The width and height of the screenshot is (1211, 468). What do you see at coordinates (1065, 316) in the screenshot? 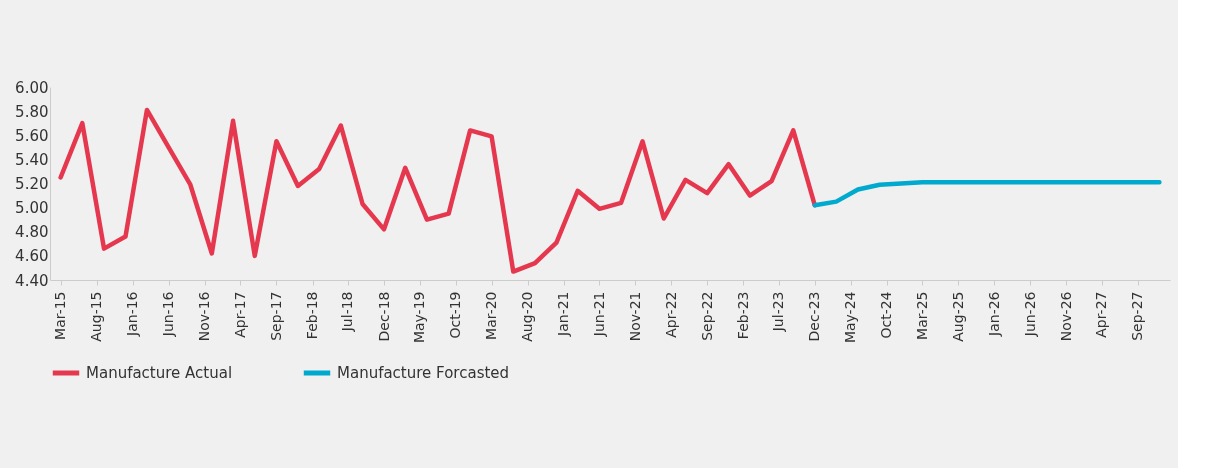
I see `x-tick-label: Nov-26` at bounding box center [1065, 316].